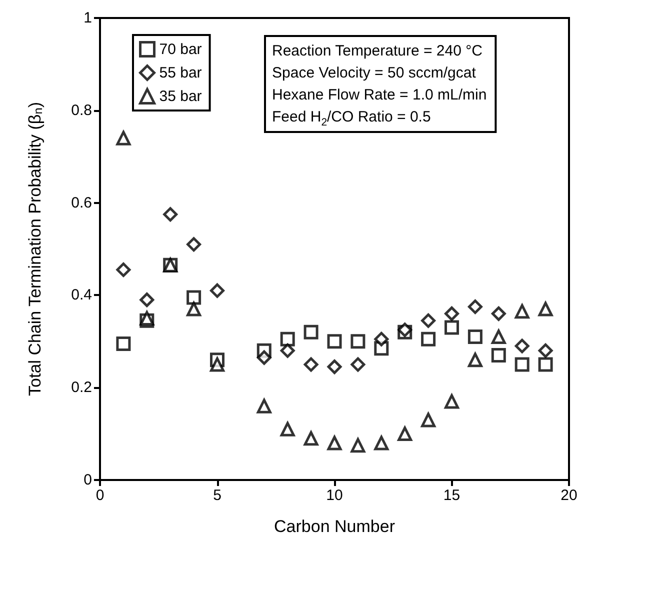 This screenshot has width=645, height=590. I want to click on x-tick-label: 5, so click(217, 495).